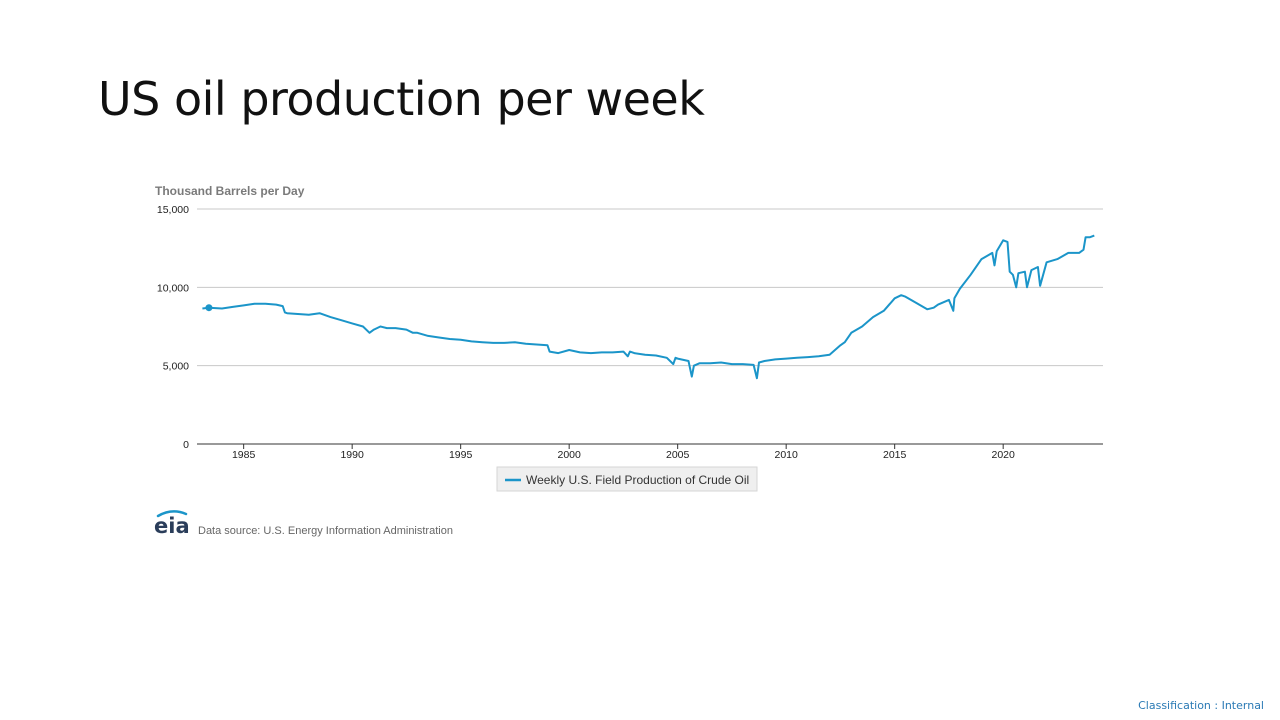 This screenshot has height=720, width=1280. Describe the element at coordinates (352, 455) in the screenshot. I see `x-tick-label: 1990` at that location.